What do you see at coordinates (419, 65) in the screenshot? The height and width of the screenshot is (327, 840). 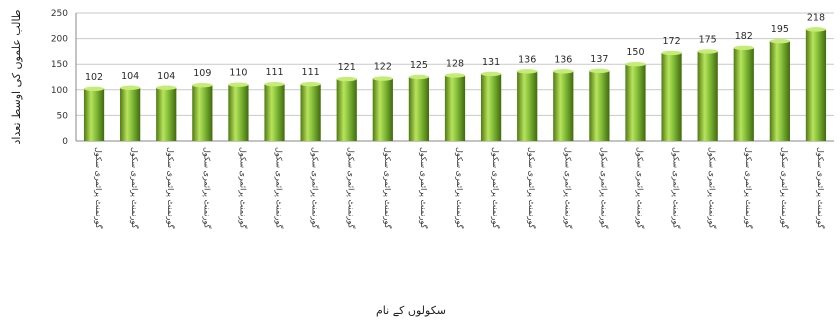 I see `data-label: 125` at bounding box center [419, 65].